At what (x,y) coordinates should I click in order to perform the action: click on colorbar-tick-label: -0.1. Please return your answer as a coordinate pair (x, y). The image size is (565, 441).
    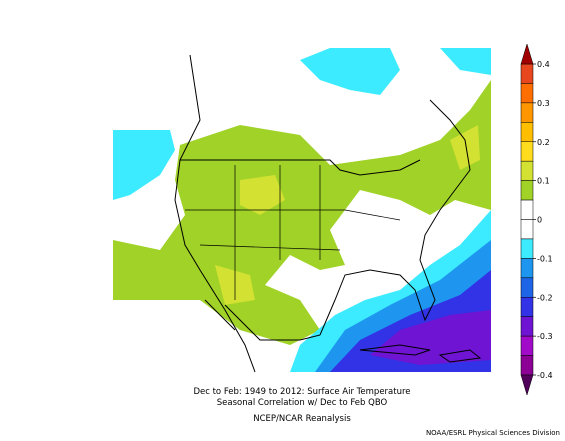
    Looking at the image, I should click on (545, 258).